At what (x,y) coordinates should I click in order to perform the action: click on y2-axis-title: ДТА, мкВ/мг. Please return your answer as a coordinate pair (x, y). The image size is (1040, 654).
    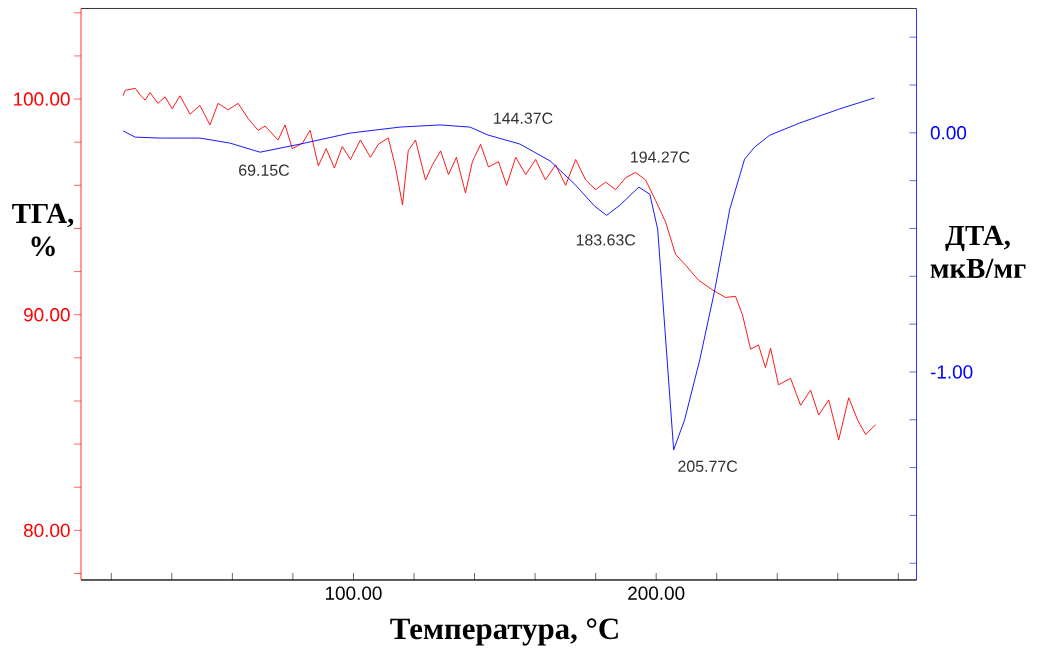
    Looking at the image, I should click on (978, 252).